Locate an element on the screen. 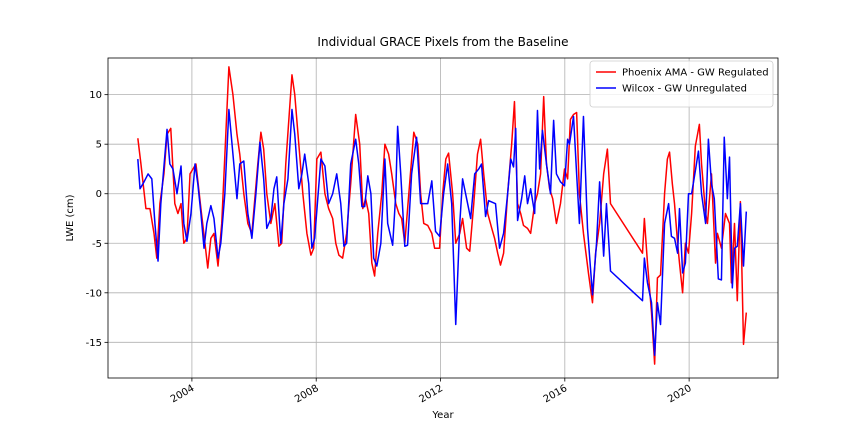 This screenshot has width=864, height=432. y-tick-label: -10 is located at coordinates (94, 293).